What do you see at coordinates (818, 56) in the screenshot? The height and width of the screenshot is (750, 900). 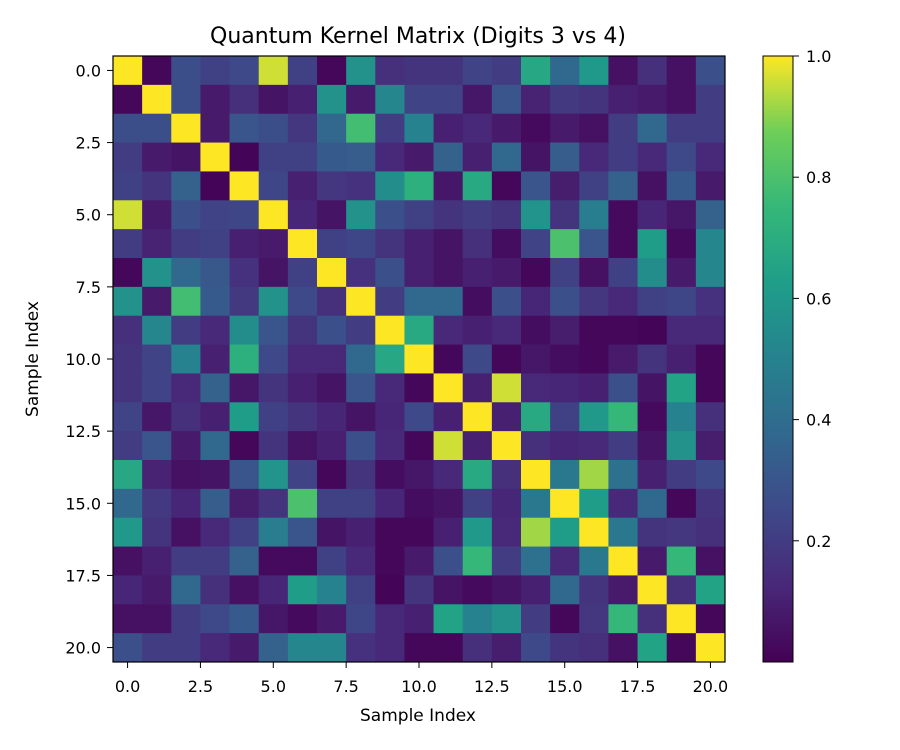 I see `colorbar-tick-label: 1.0` at bounding box center [818, 56].